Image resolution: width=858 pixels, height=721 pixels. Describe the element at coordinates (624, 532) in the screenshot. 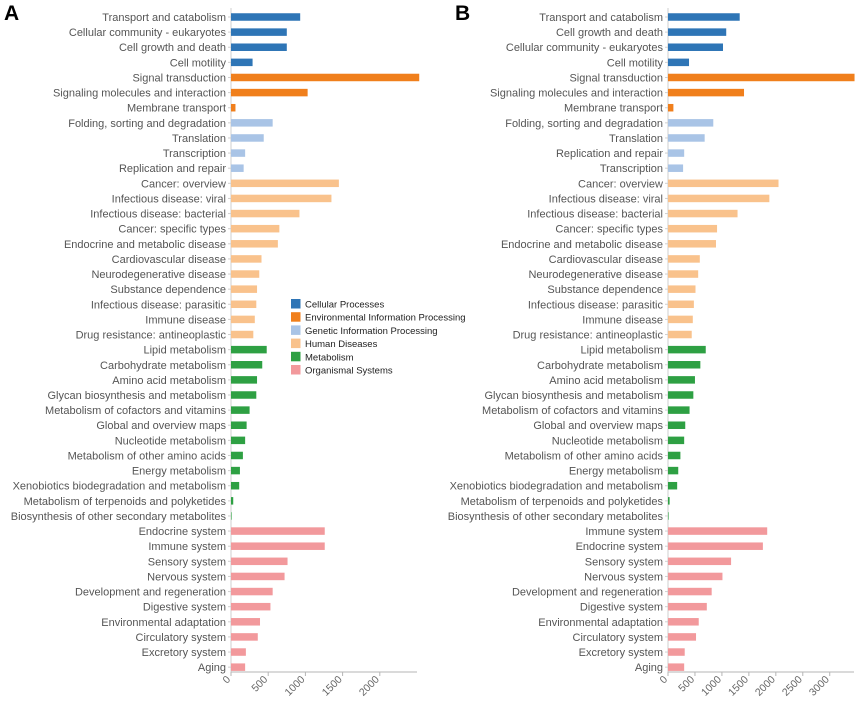

I see `category-label: Immune system` at that location.